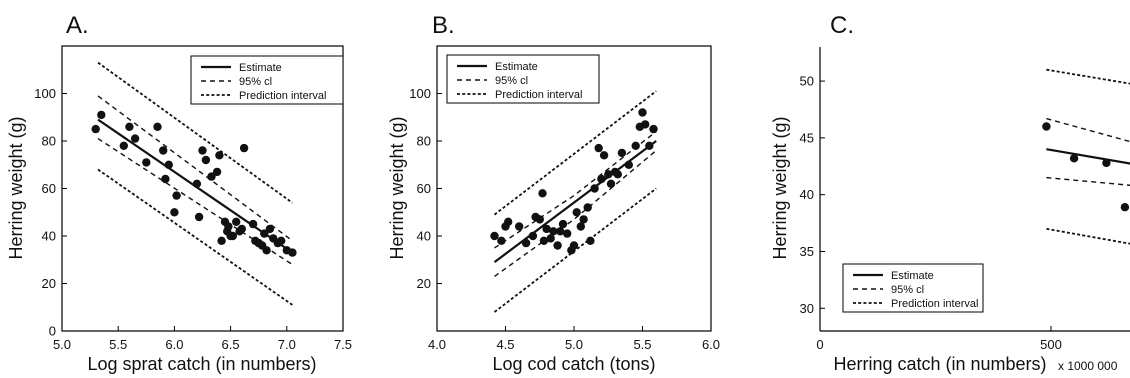  What do you see at coordinates (505, 344) in the screenshot?
I see `x-tick-label: 4.5` at bounding box center [505, 344].